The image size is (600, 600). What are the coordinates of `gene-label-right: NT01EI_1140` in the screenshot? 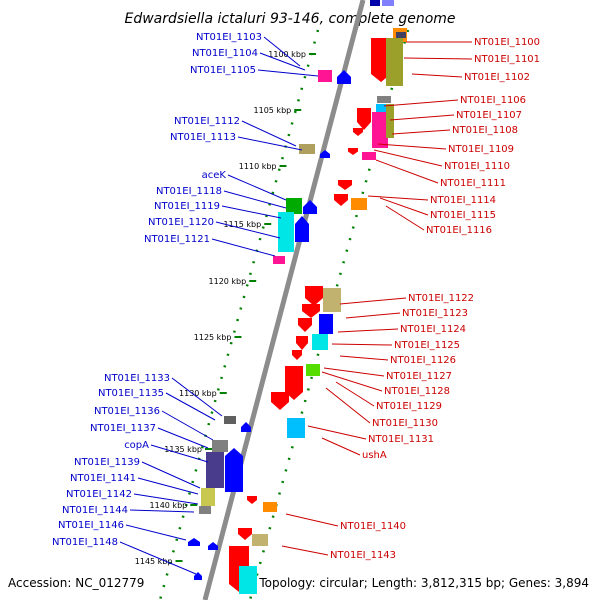 It's located at (373, 526).